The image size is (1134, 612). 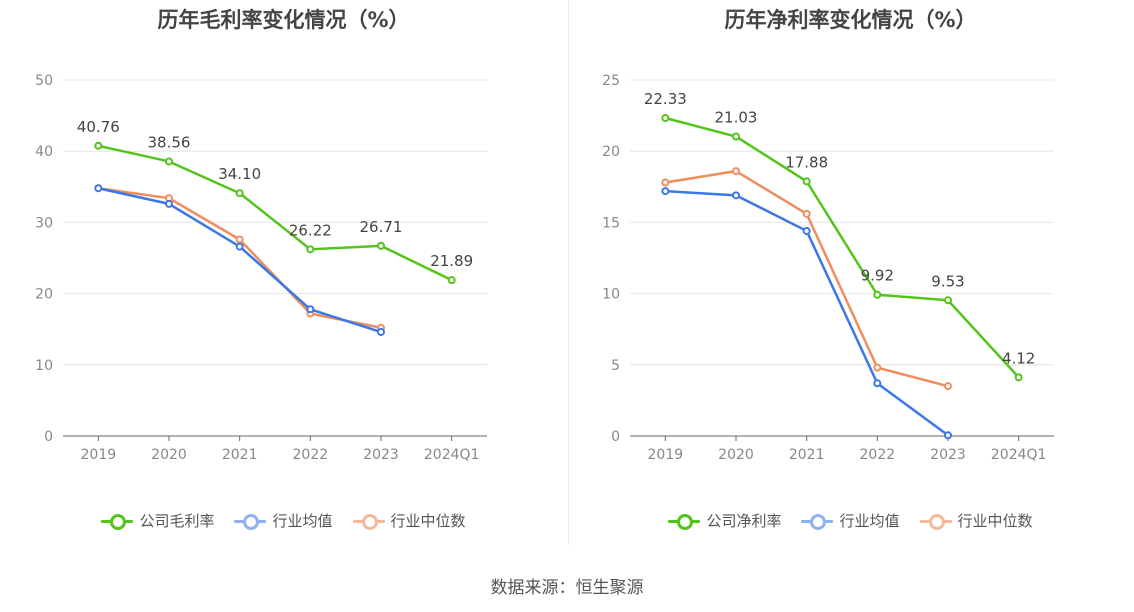 I want to click on data-label: 26.71, so click(x=381, y=227).